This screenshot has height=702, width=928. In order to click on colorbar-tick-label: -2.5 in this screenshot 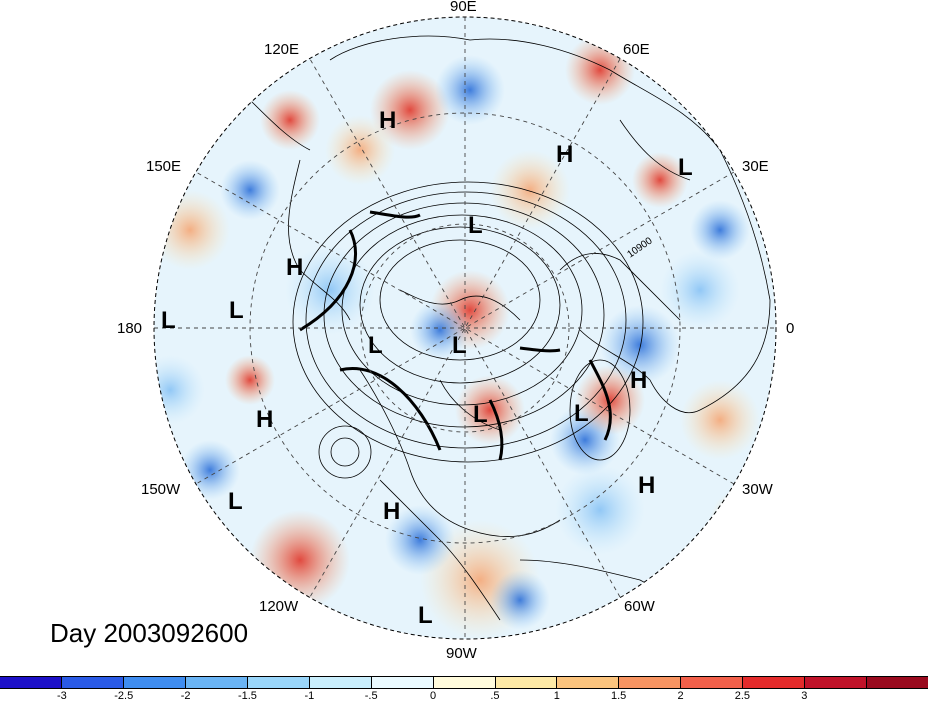, I will do `click(124, 696)`.